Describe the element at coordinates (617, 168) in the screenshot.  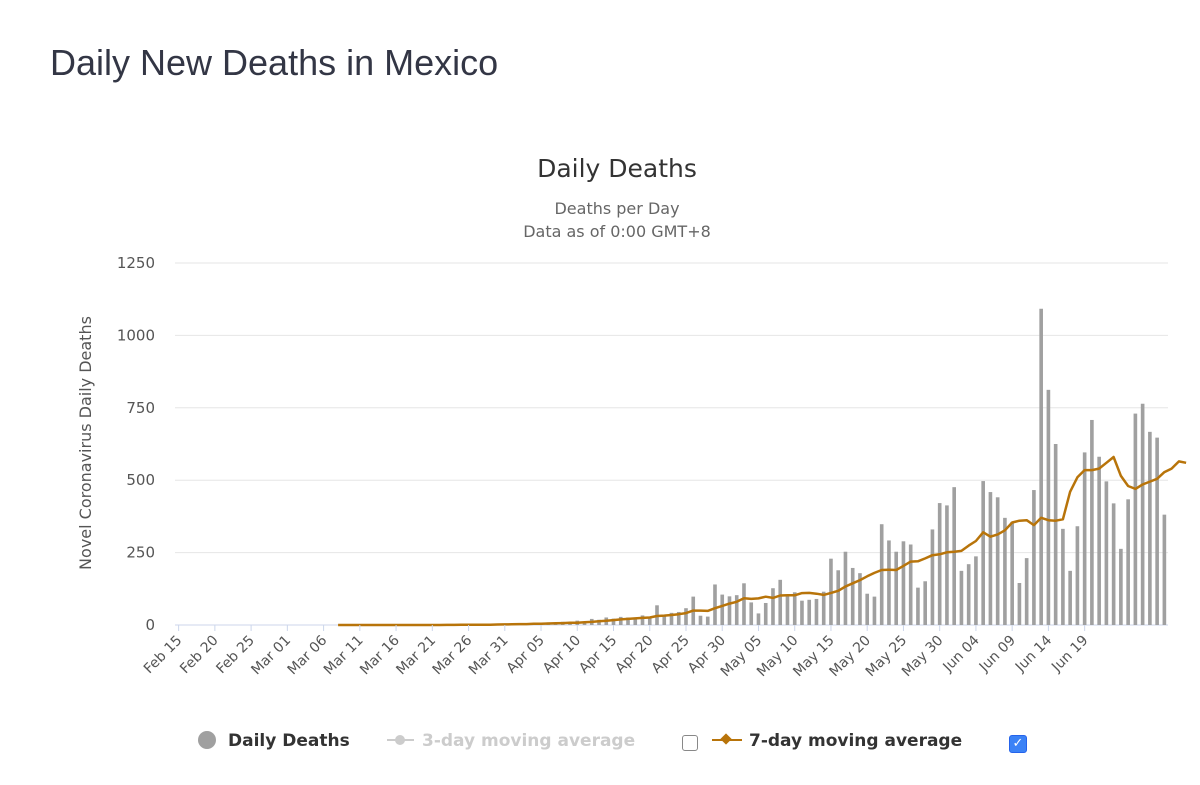
I see `chart-title: Daily Deaths` at that location.